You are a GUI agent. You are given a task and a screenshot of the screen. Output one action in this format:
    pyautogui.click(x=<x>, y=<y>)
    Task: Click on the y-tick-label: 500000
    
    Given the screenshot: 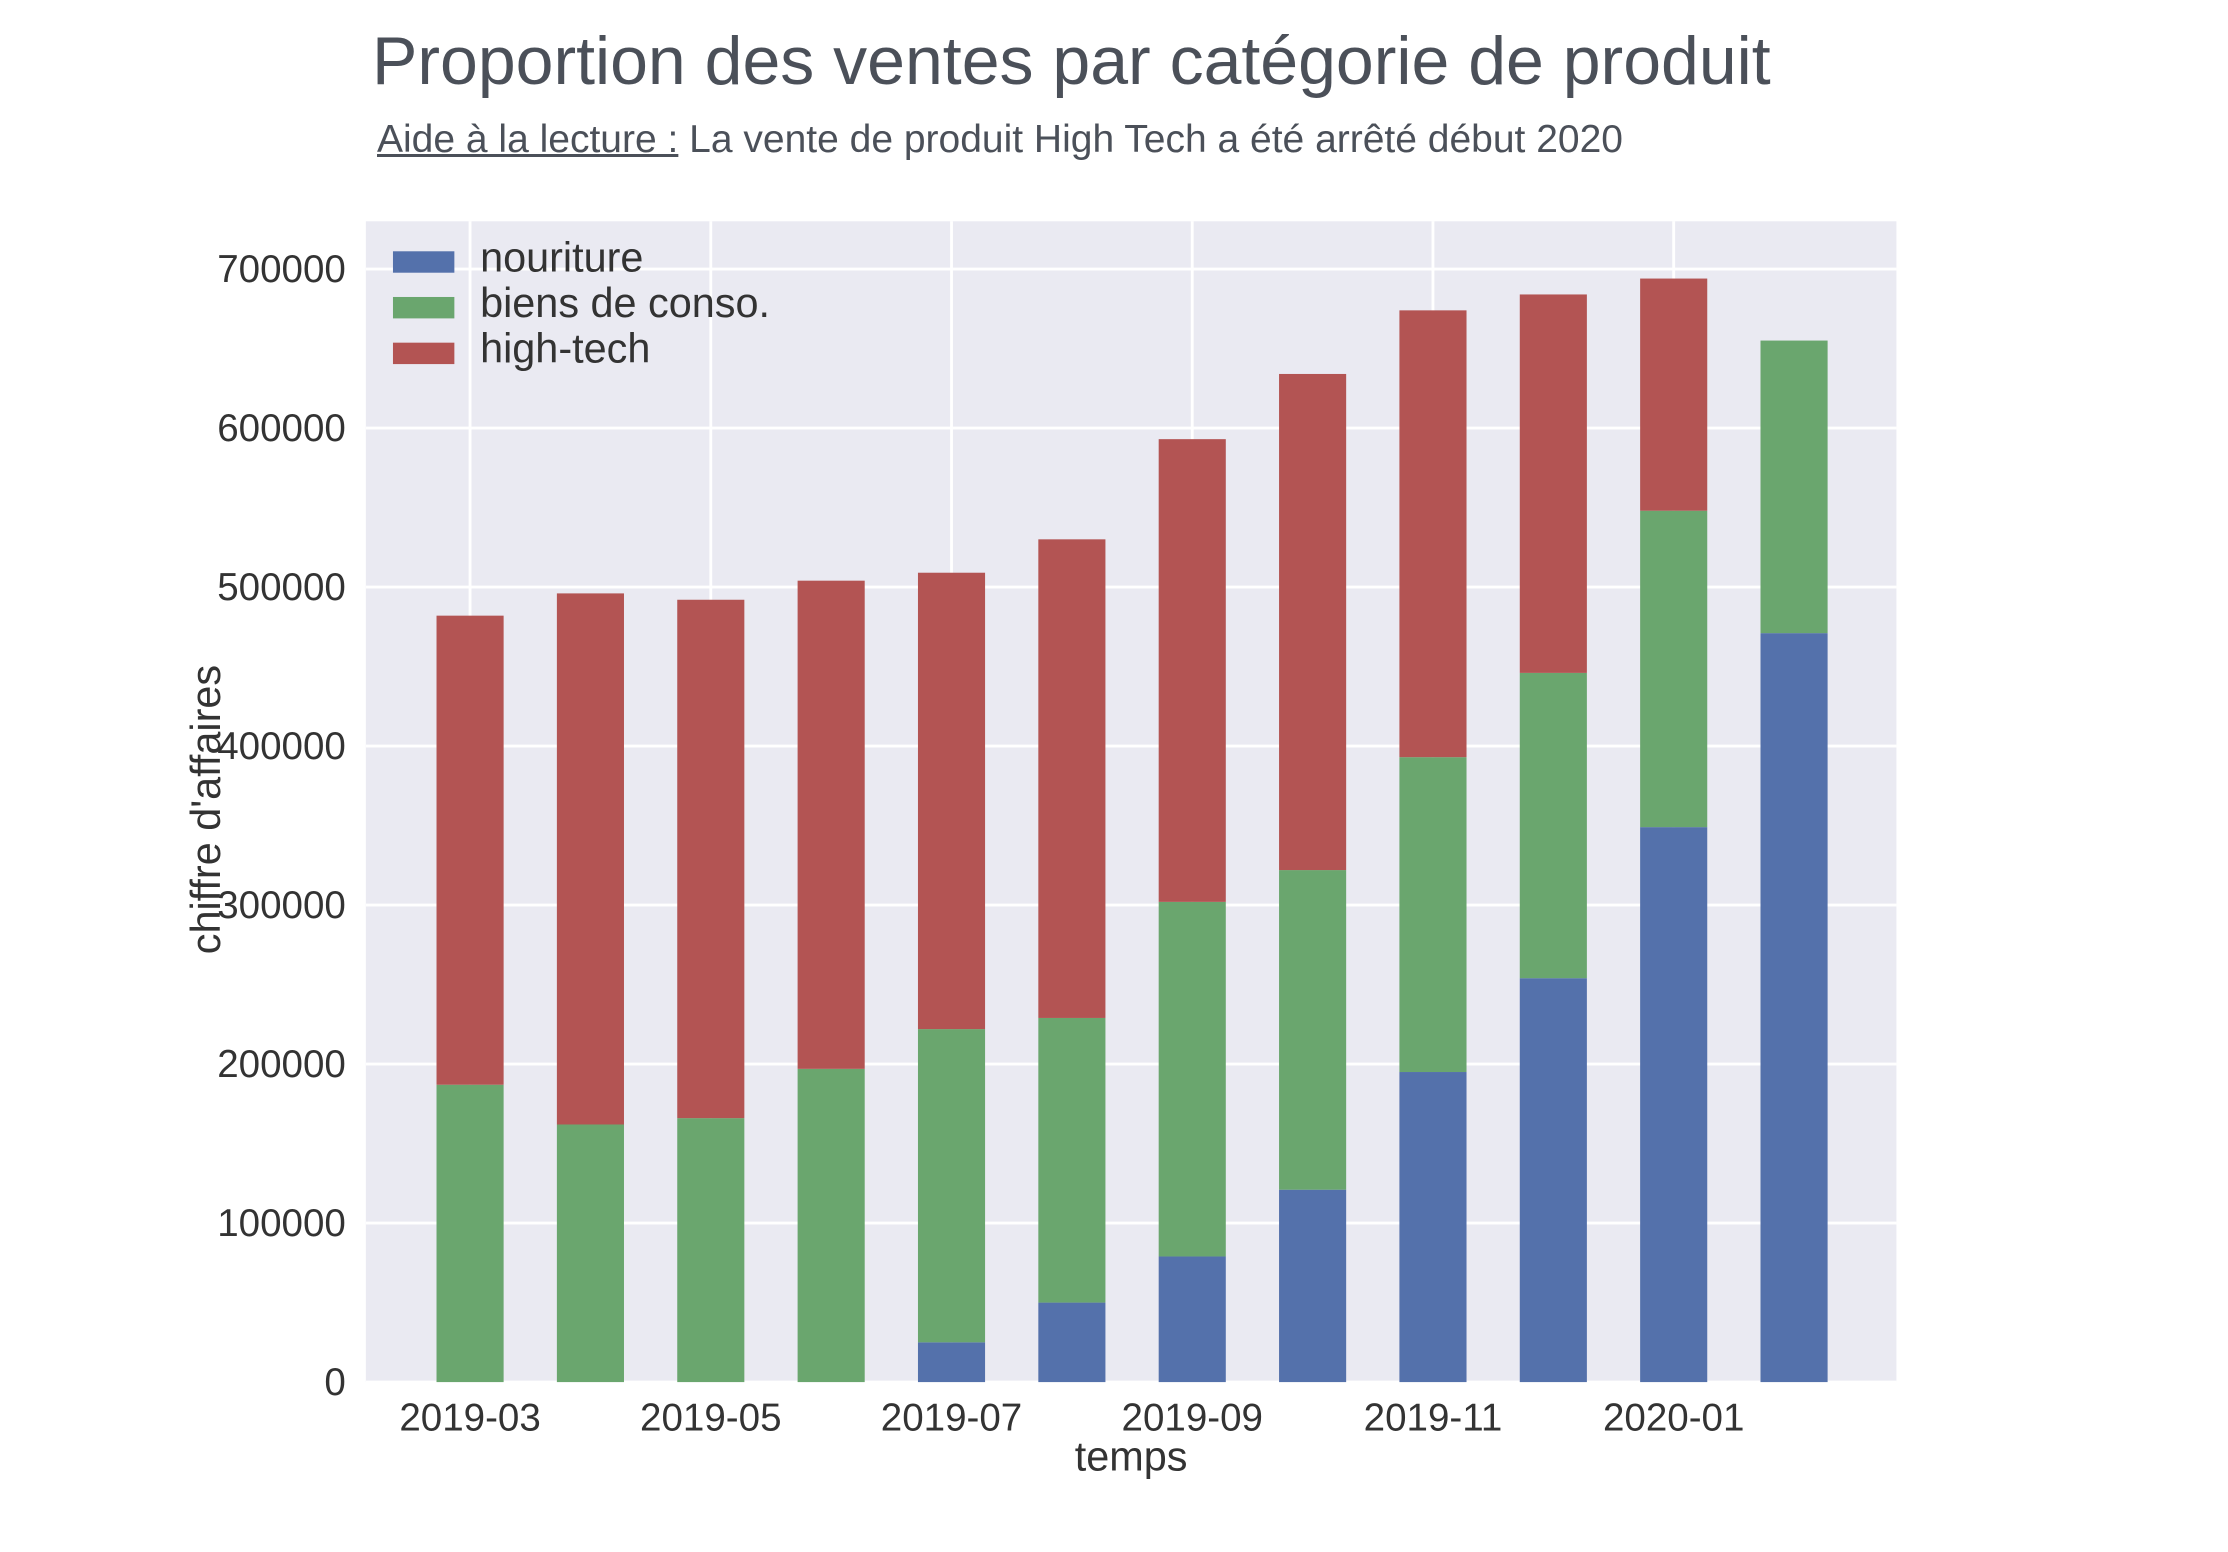 What is the action you would take?
    pyautogui.click(x=281, y=587)
    